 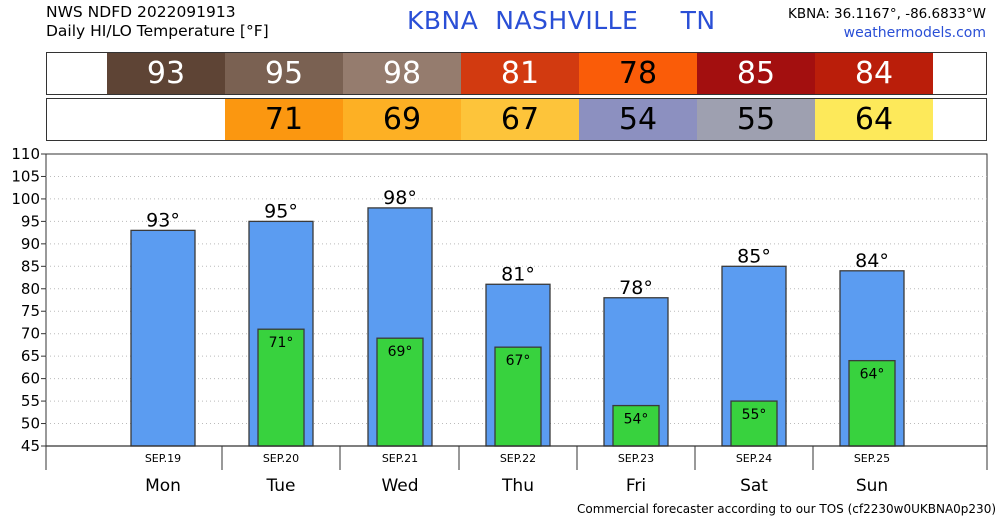 What do you see at coordinates (638, 119) in the screenshot?
I see `low-temp-cell: 54` at bounding box center [638, 119].